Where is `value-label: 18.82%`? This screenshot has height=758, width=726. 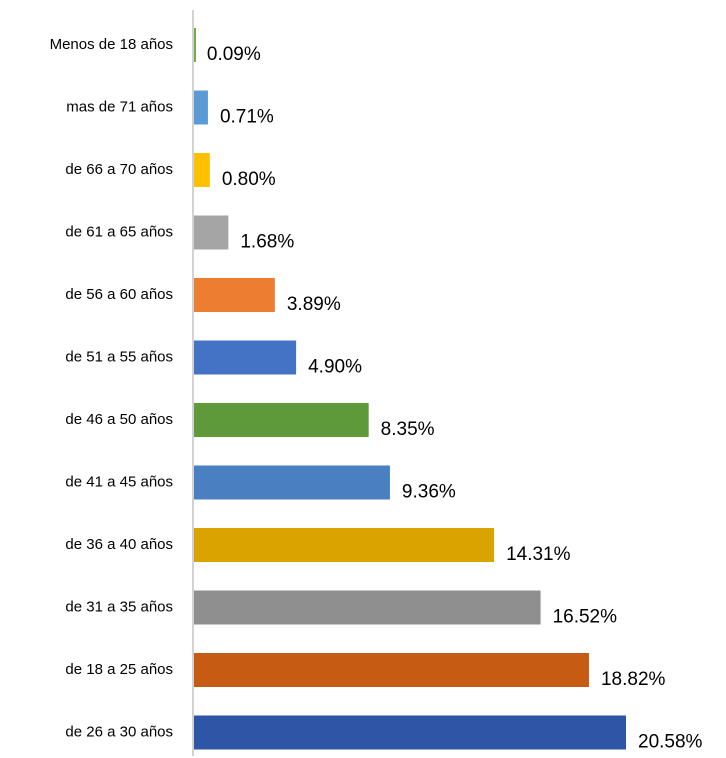 value-label: 18.82% is located at coordinates (633, 679).